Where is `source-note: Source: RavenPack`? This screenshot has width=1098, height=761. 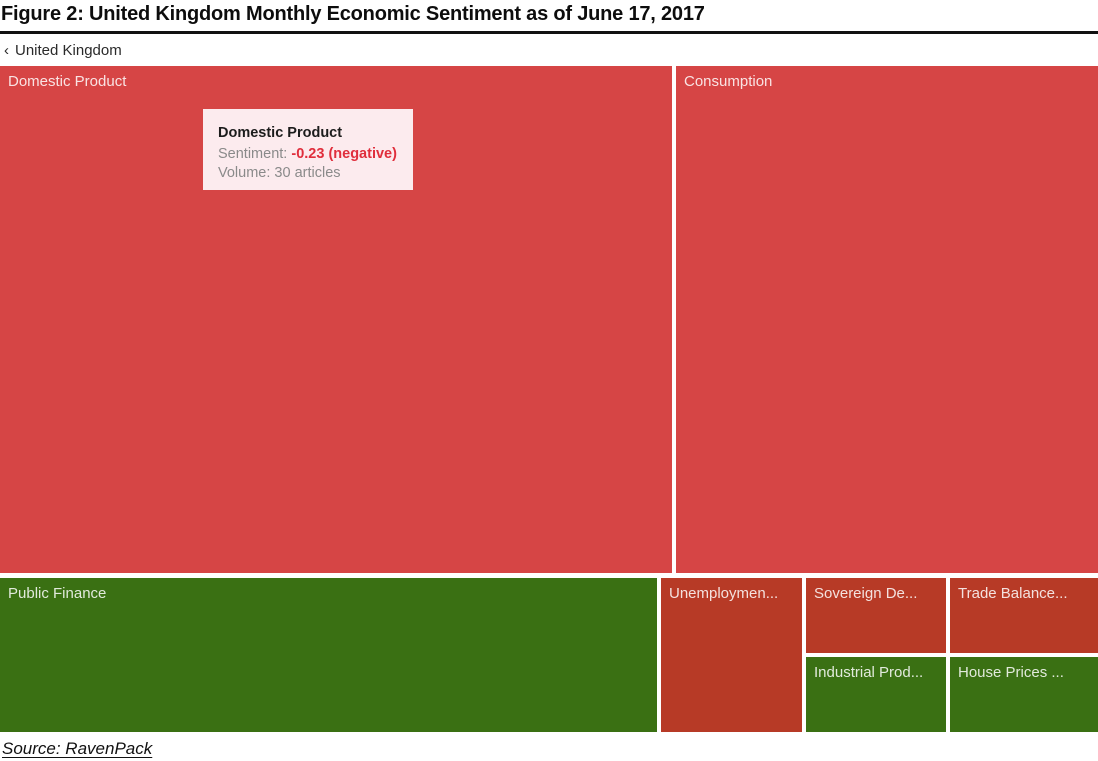 source-note: Source: RavenPack is located at coordinates (550, 749).